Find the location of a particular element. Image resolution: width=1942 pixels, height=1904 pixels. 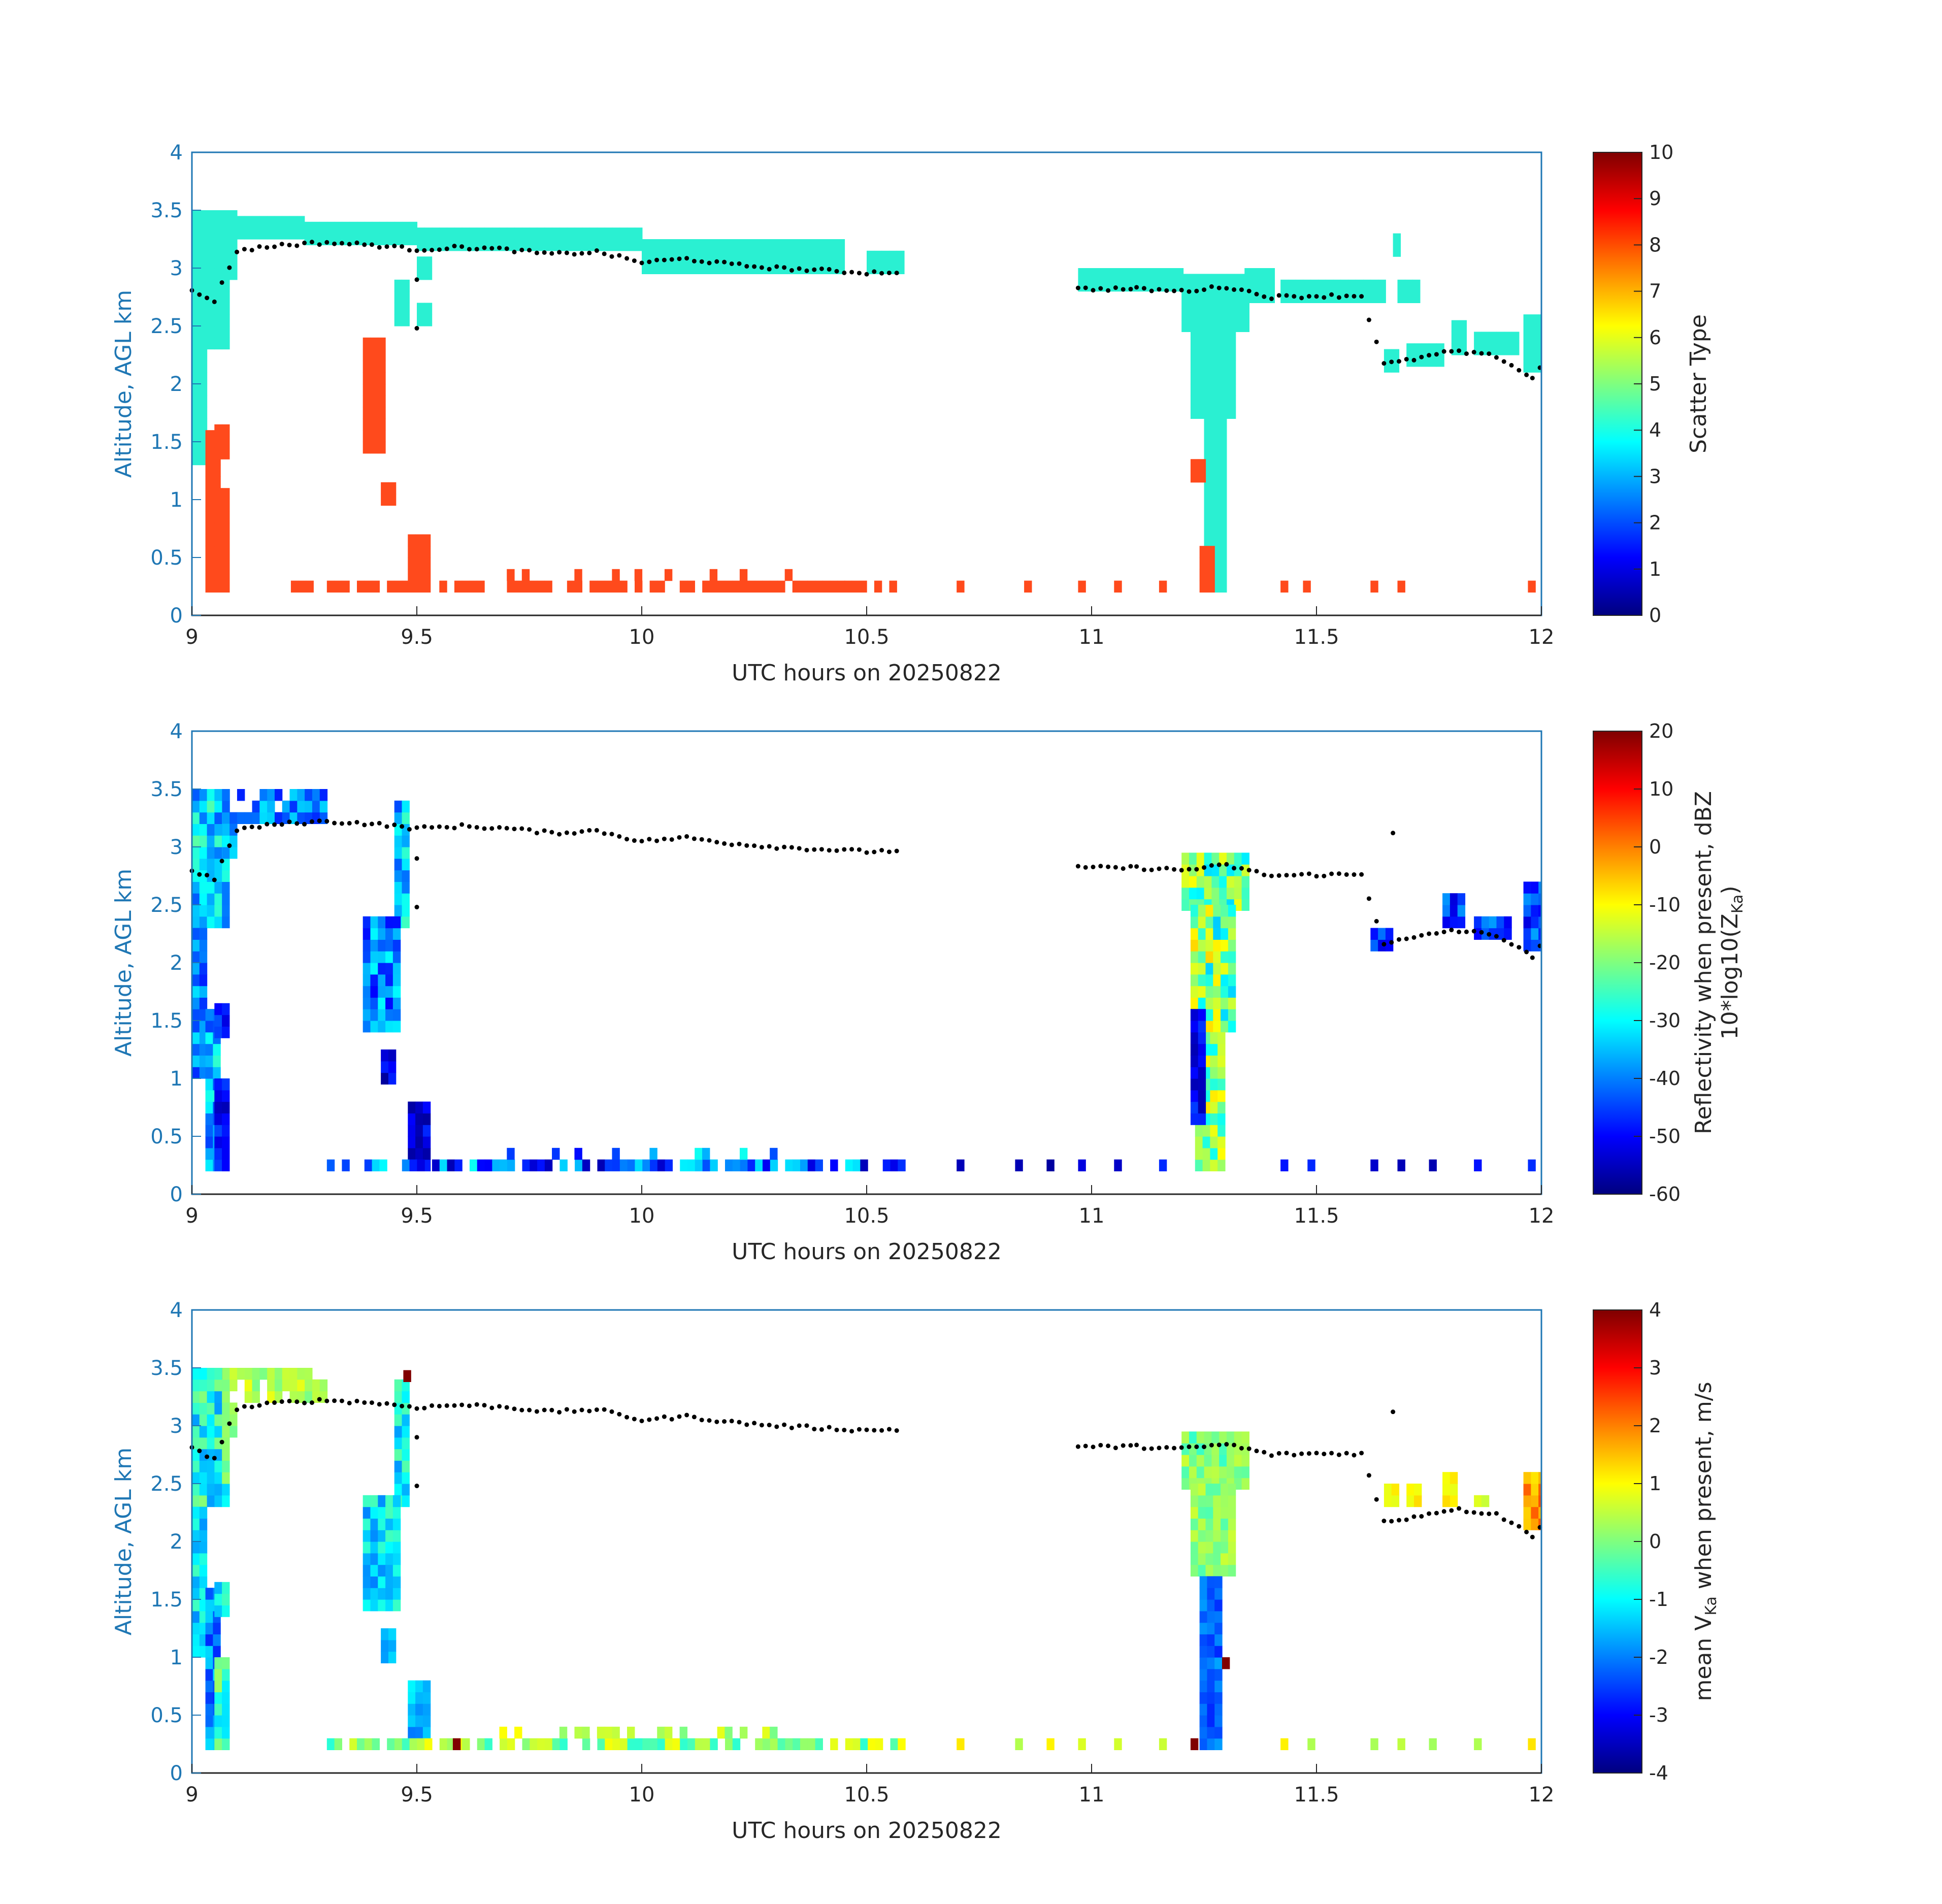

y-tick-label: 2.5 is located at coordinates (166, 906).